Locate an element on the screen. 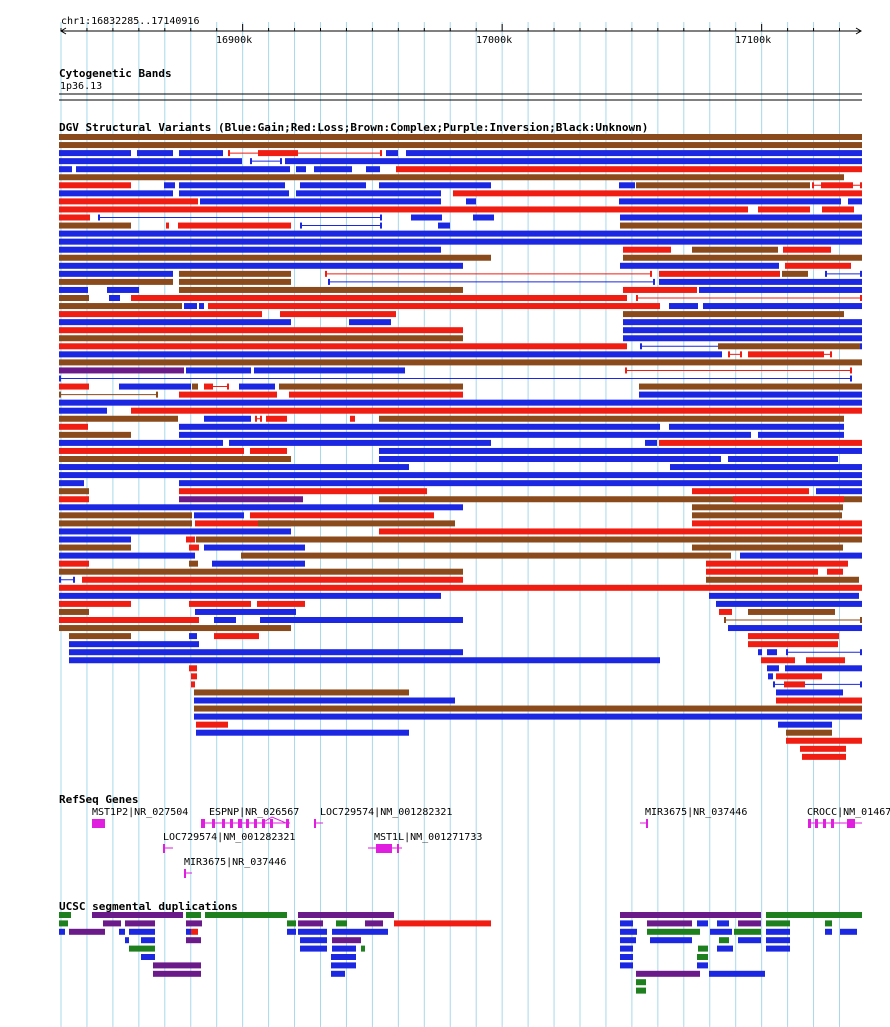 The width and height of the screenshot is (890, 1027). segdup-features is located at coordinates (460, 953).